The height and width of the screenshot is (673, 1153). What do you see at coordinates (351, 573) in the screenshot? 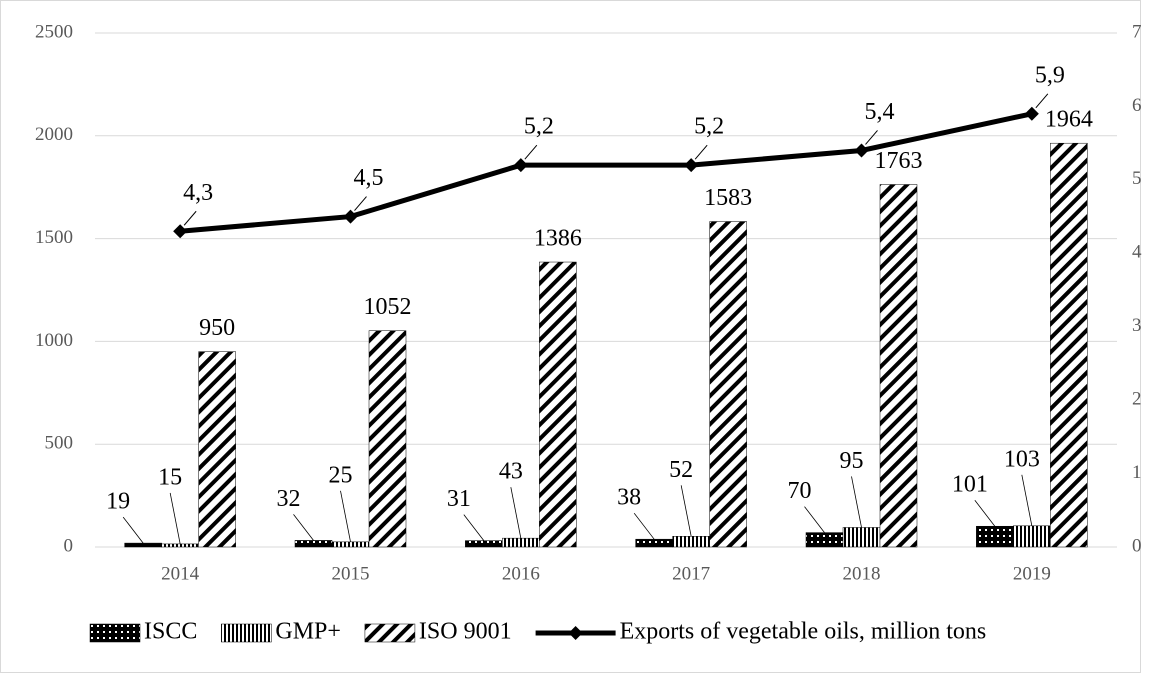
I see `x-tick-label: 2015` at bounding box center [351, 573].